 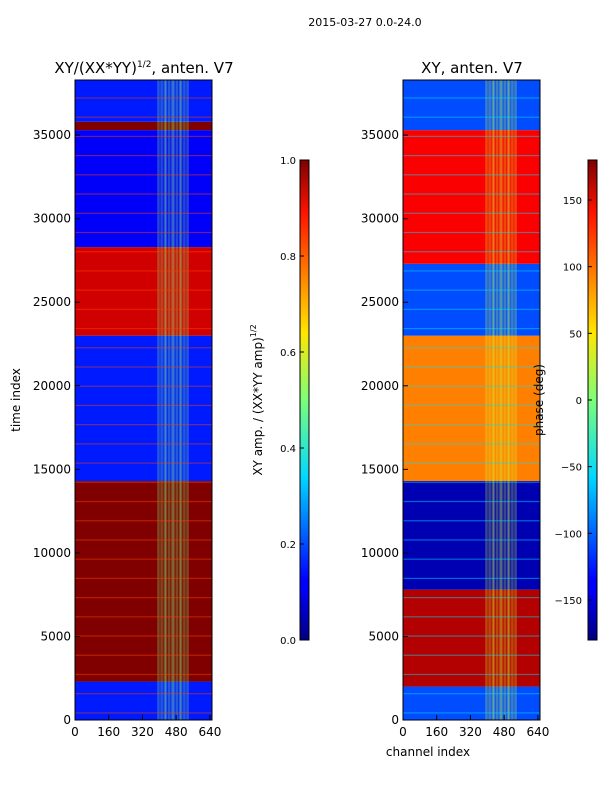 I want to click on left-y-tick-label: 0, so click(x=67, y=720).